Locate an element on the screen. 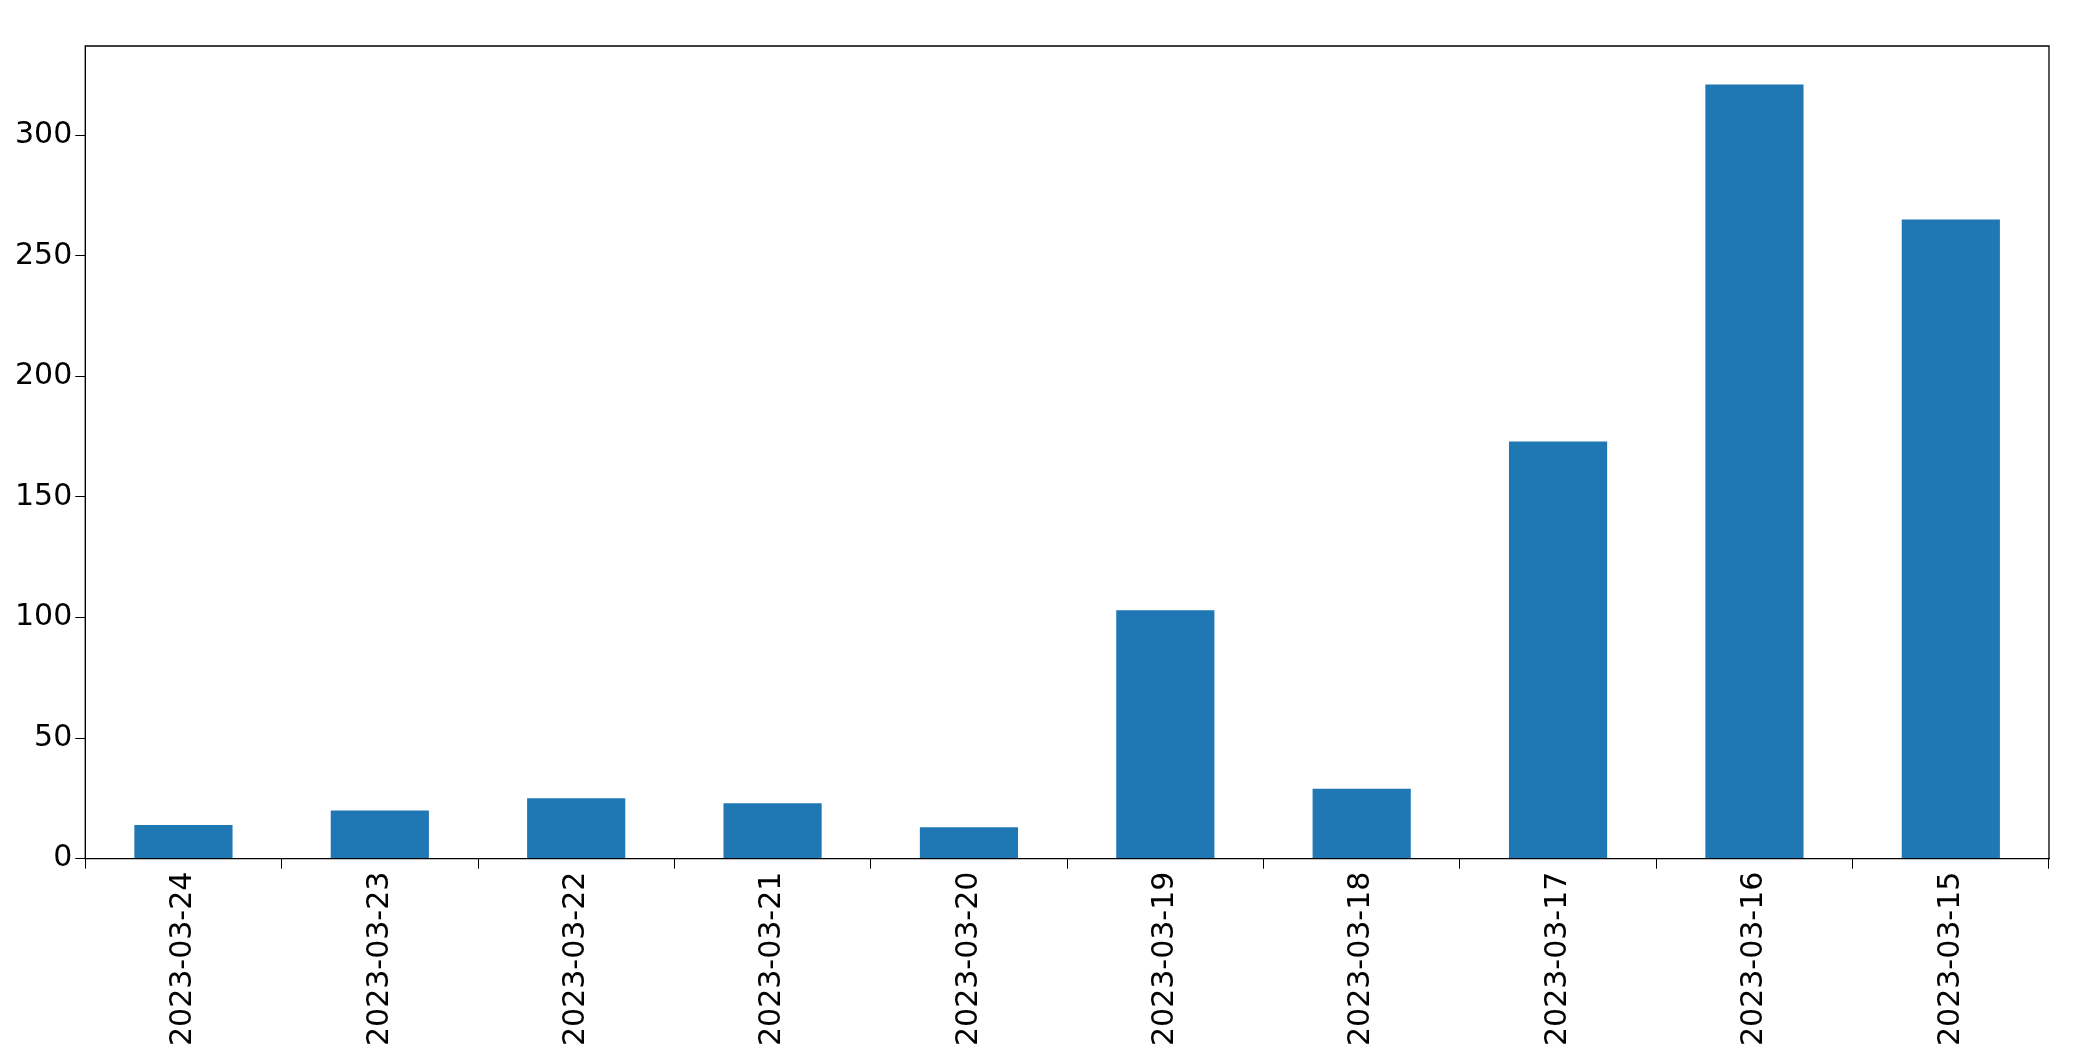 The image size is (2093, 1061). y-tick-label: 150 is located at coordinates (44, 494).